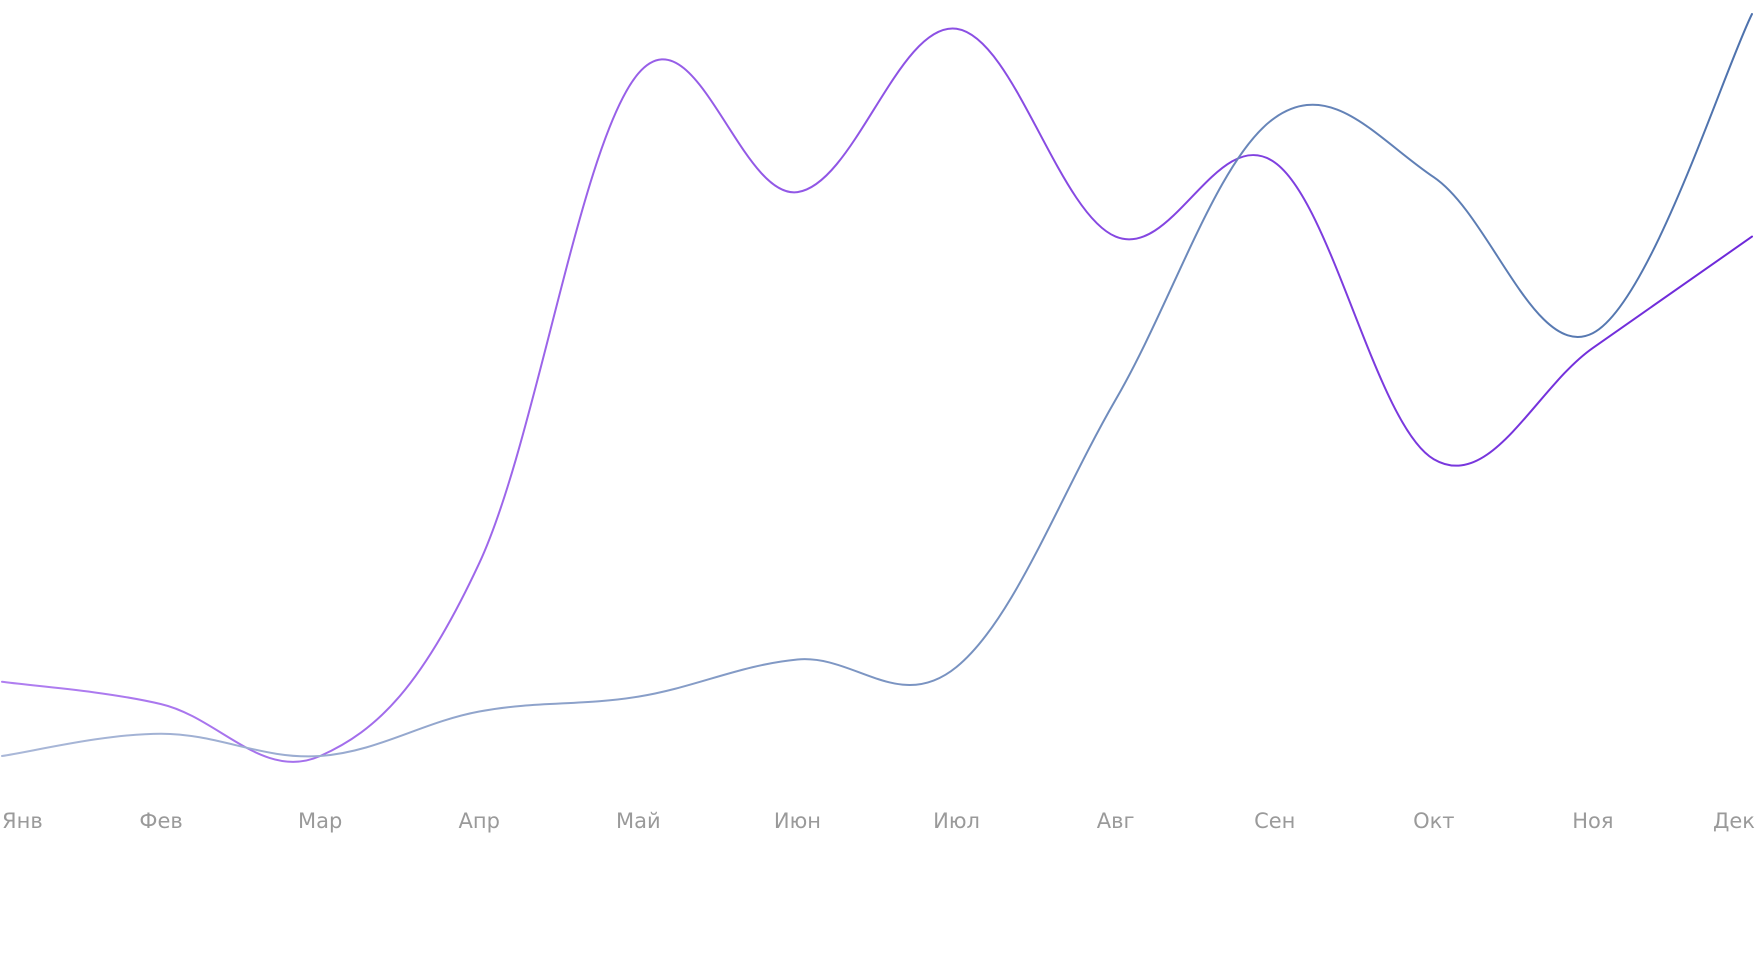 This screenshot has height=960, width=1755. I want to click on x-tick-label: Окт, so click(1433, 821).